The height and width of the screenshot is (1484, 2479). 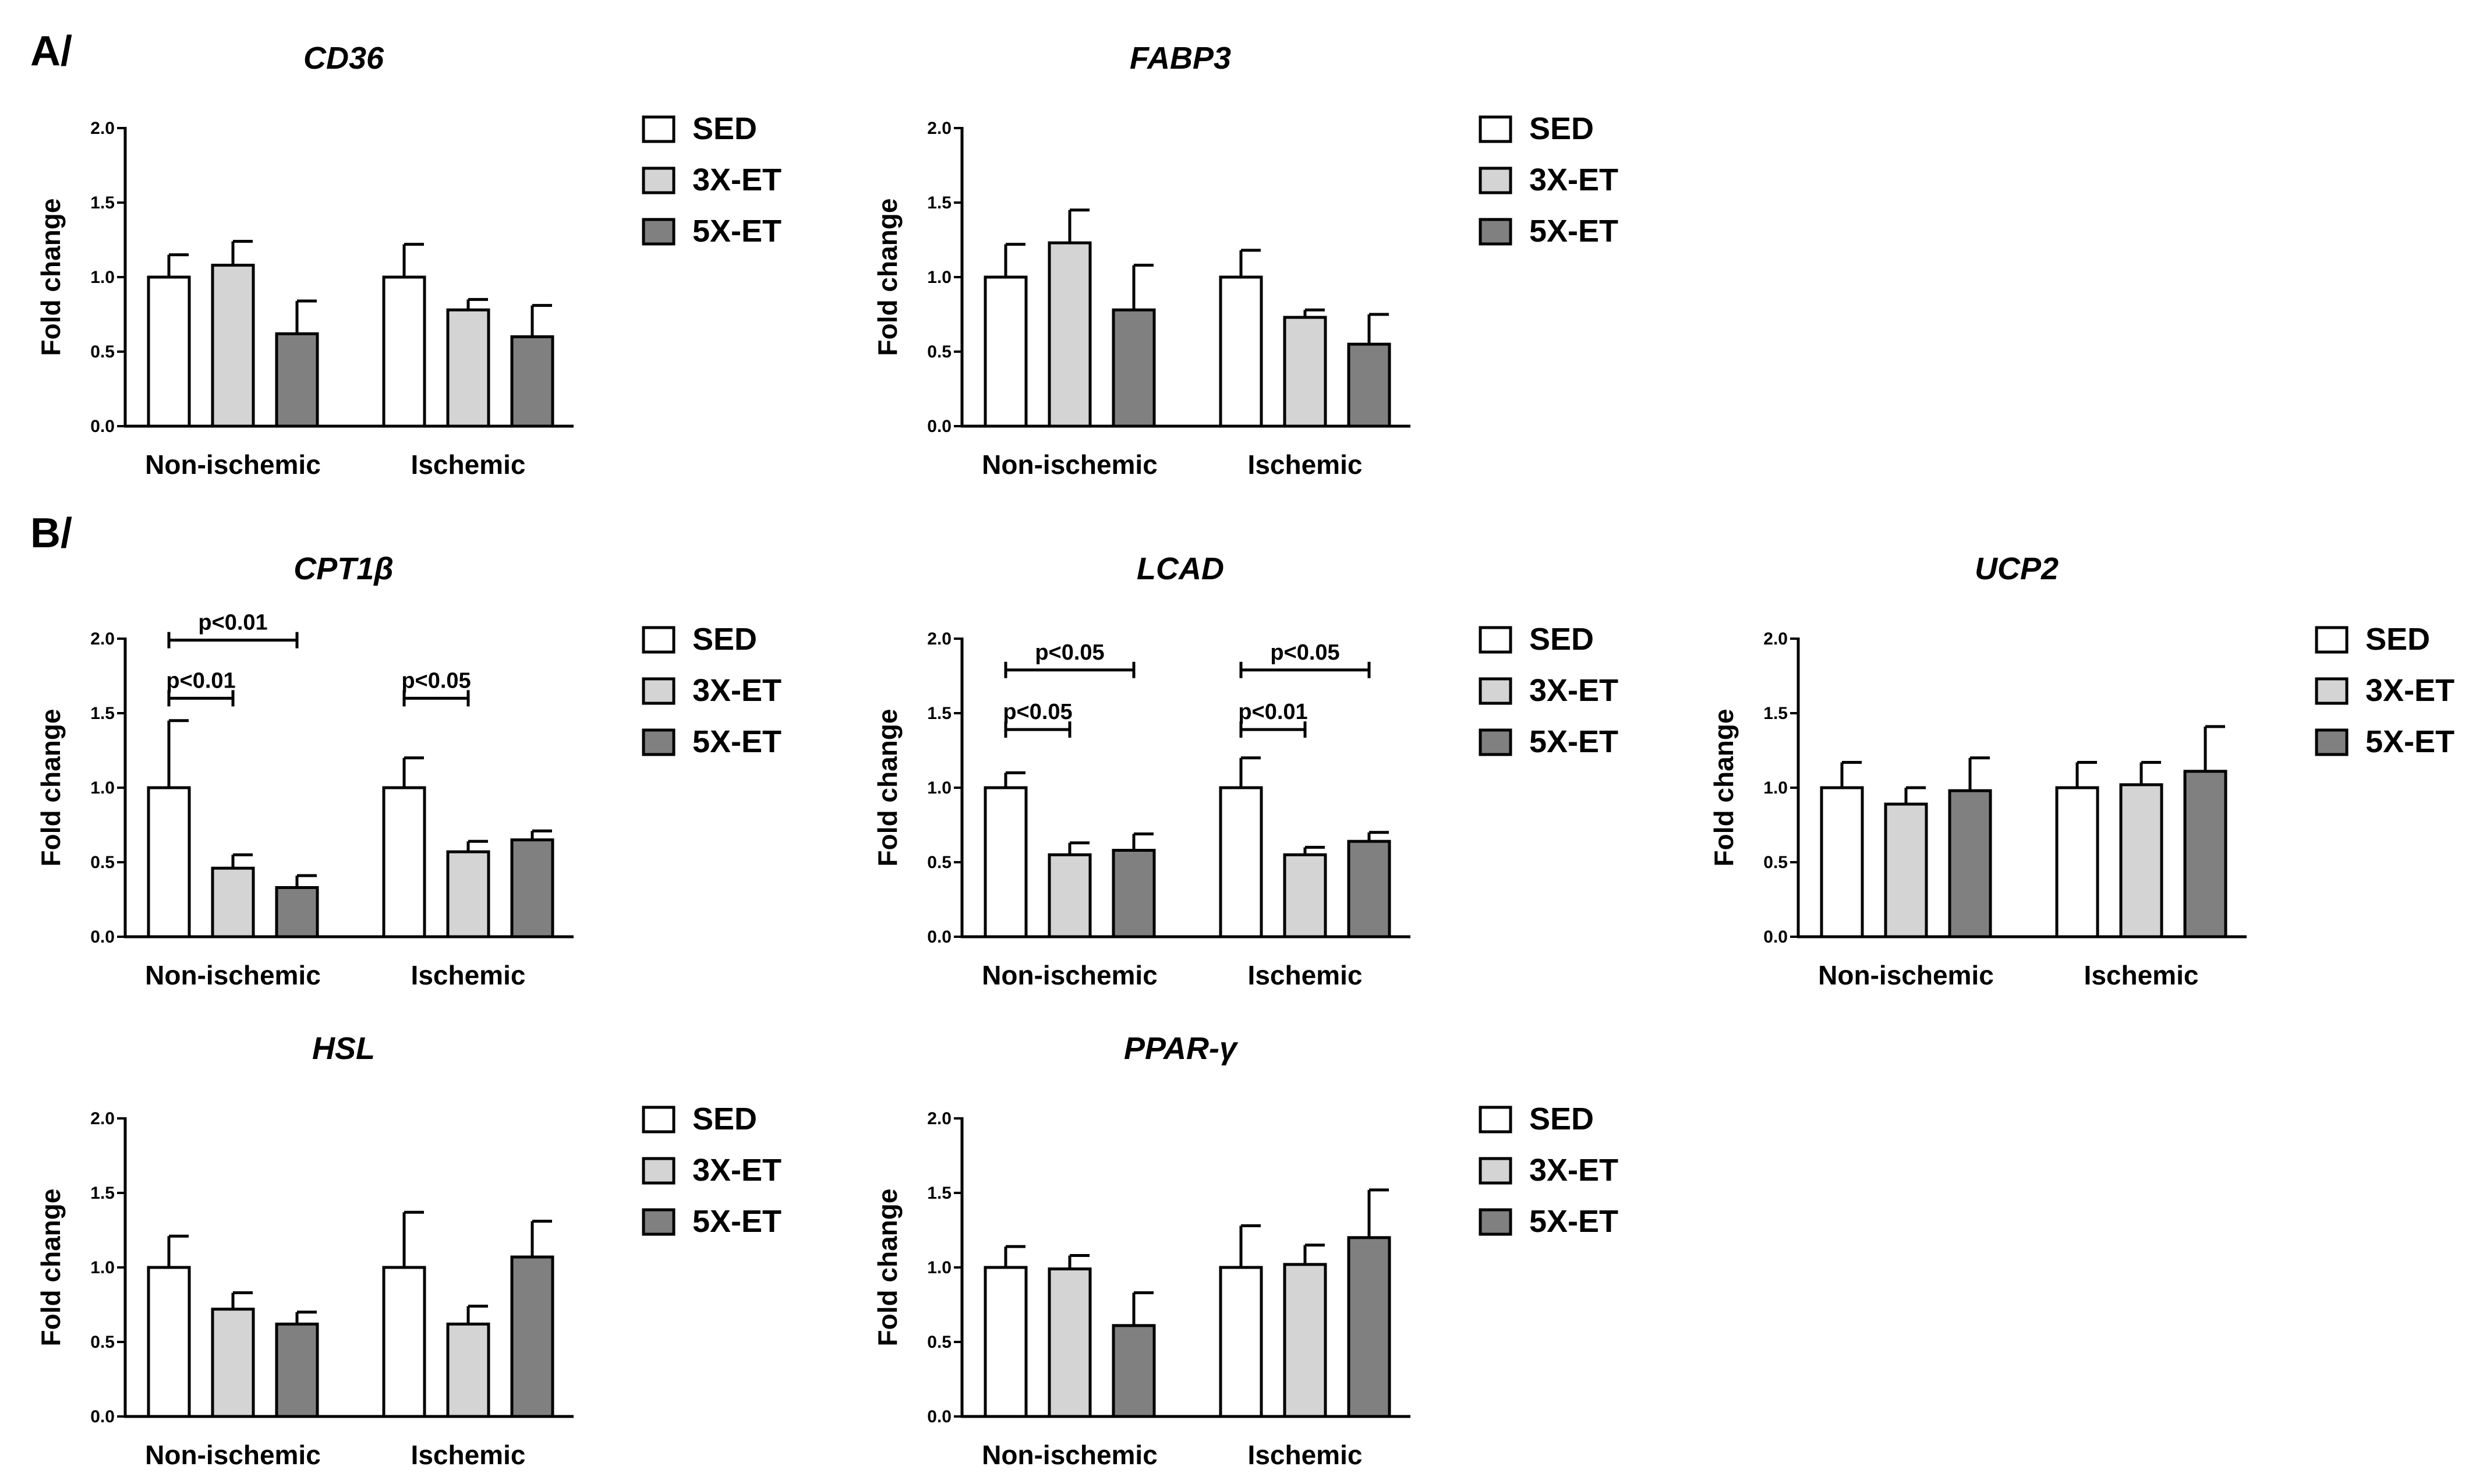 What do you see at coordinates (1181, 568) in the screenshot?
I see `chart-title: LCAD` at bounding box center [1181, 568].